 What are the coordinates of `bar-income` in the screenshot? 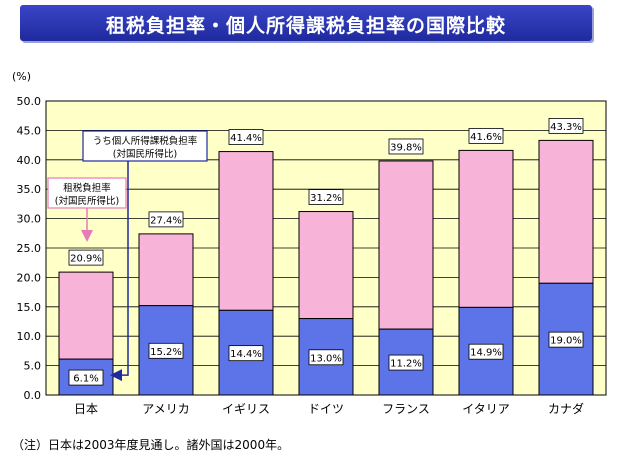 It's located at (166, 350).